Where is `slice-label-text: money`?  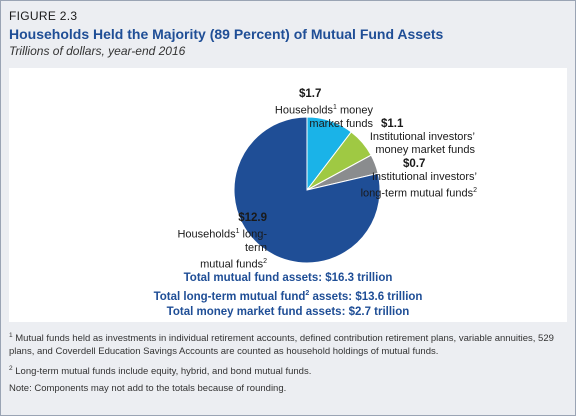
slice-label-text: money is located at coordinates (354, 110).